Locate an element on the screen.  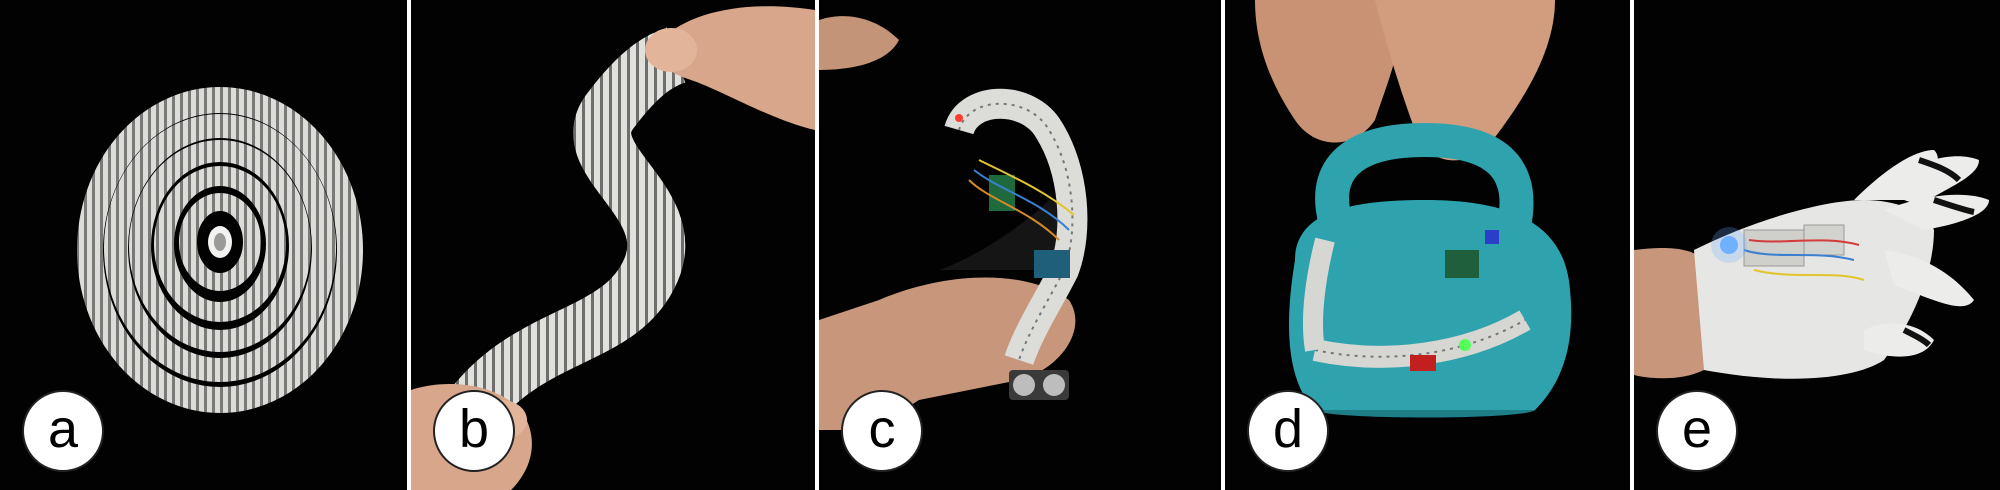
panel-label-c: c is located at coordinates (882, 431).